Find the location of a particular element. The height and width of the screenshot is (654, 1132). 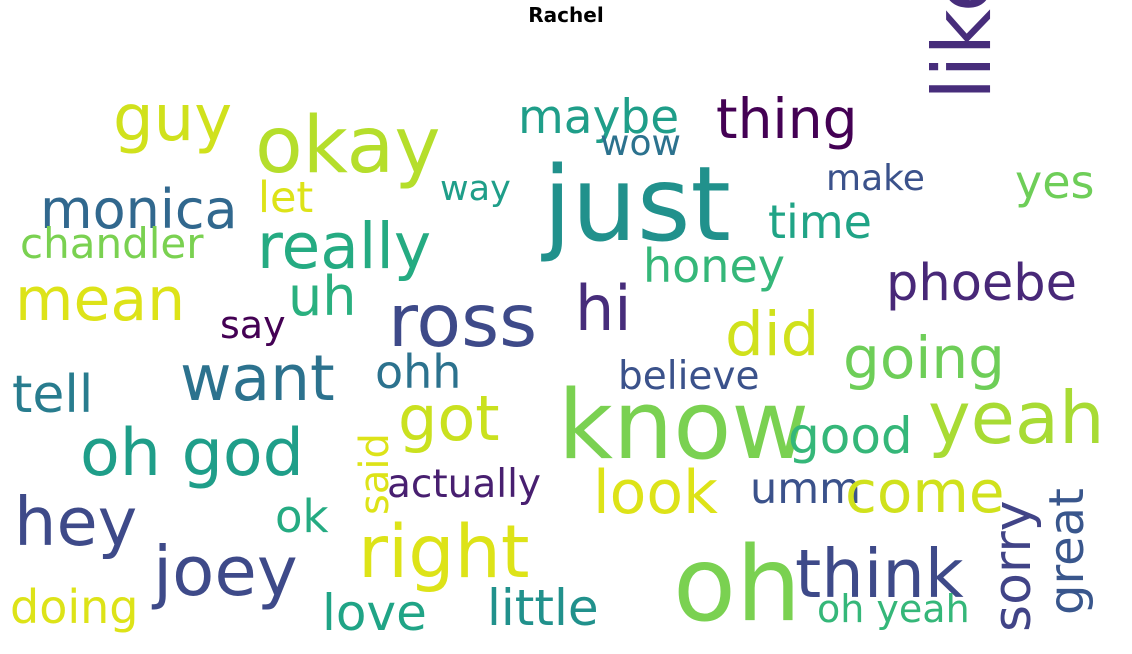

cloud-word-monica: monica is located at coordinates (139, 209).